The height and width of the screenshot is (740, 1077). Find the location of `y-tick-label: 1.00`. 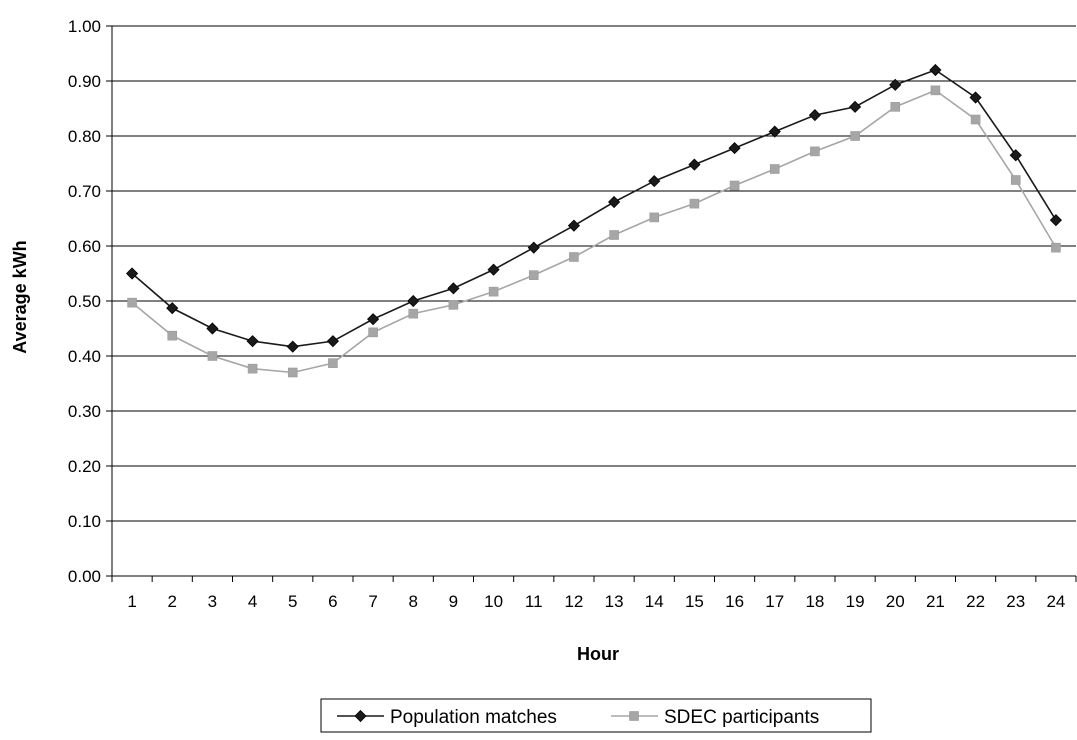

y-tick-label: 1.00 is located at coordinates (84, 26).